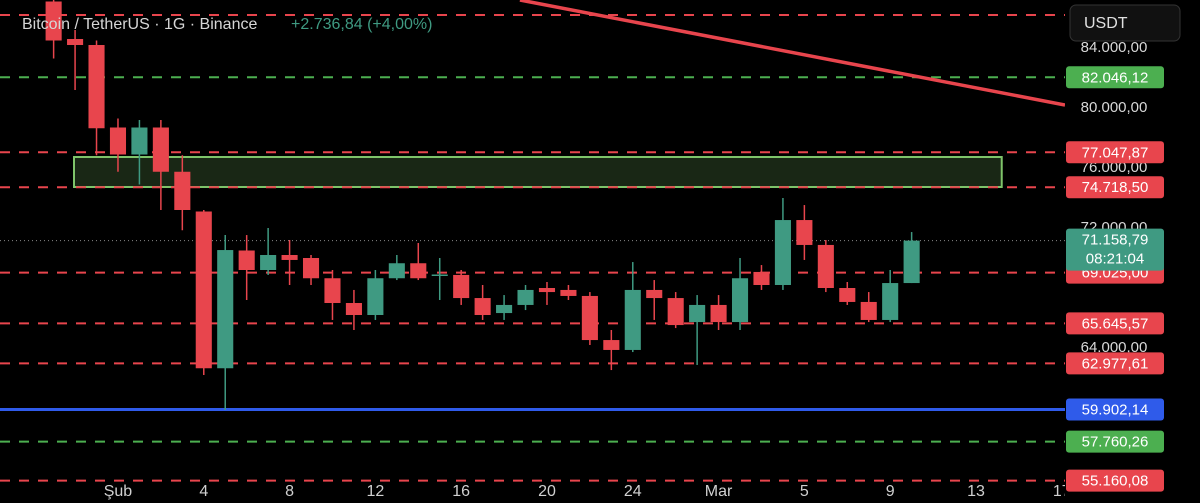 Image resolution: width=1200 pixels, height=503 pixels. What do you see at coordinates (976, 491) in the screenshot?
I see `x-tick-label: 13` at bounding box center [976, 491].